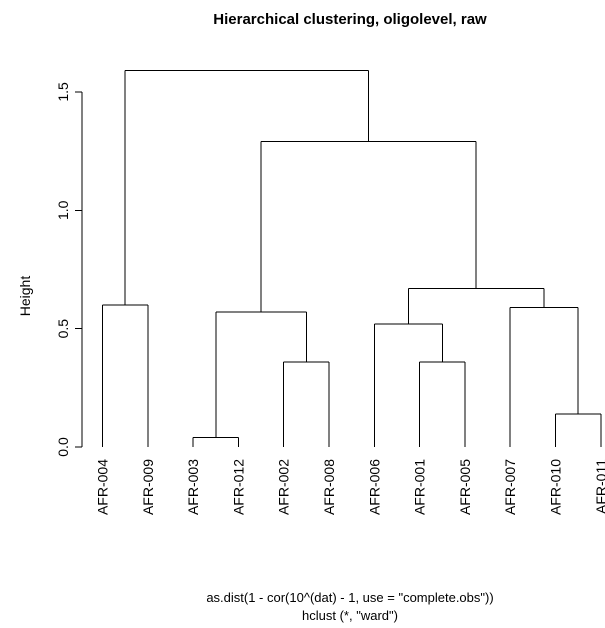 The image size is (605, 628). Describe the element at coordinates (350, 615) in the screenshot. I see `x-axis-sublabel: hclust (*, "ward")` at that location.